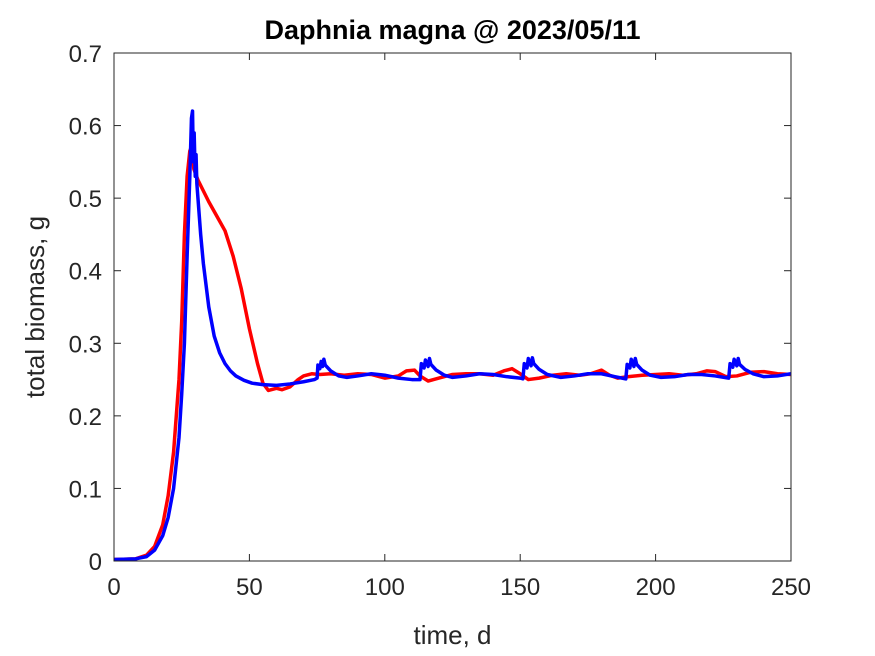 Image resolution: width=875 pixels, height=656 pixels. What do you see at coordinates (85, 272) in the screenshot?
I see `y-tick-label: 0.4` at bounding box center [85, 272].